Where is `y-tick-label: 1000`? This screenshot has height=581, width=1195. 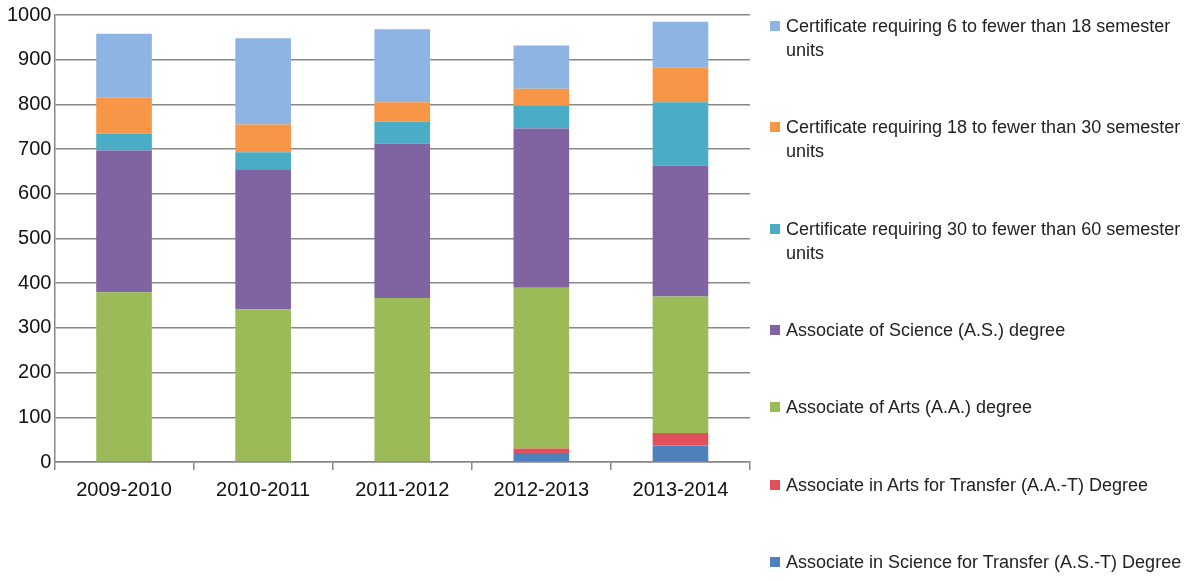 y-tick-label: 1000 is located at coordinates (29, 13).